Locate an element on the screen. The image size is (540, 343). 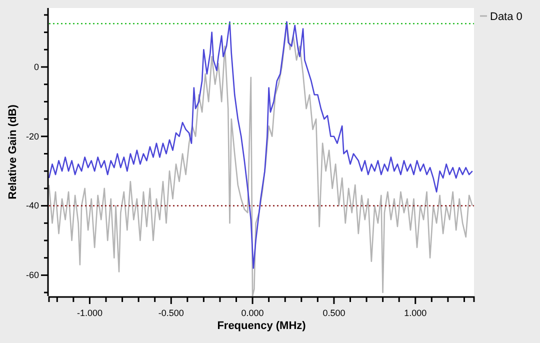
x-tick-label: 0.000 is located at coordinates (252, 313).